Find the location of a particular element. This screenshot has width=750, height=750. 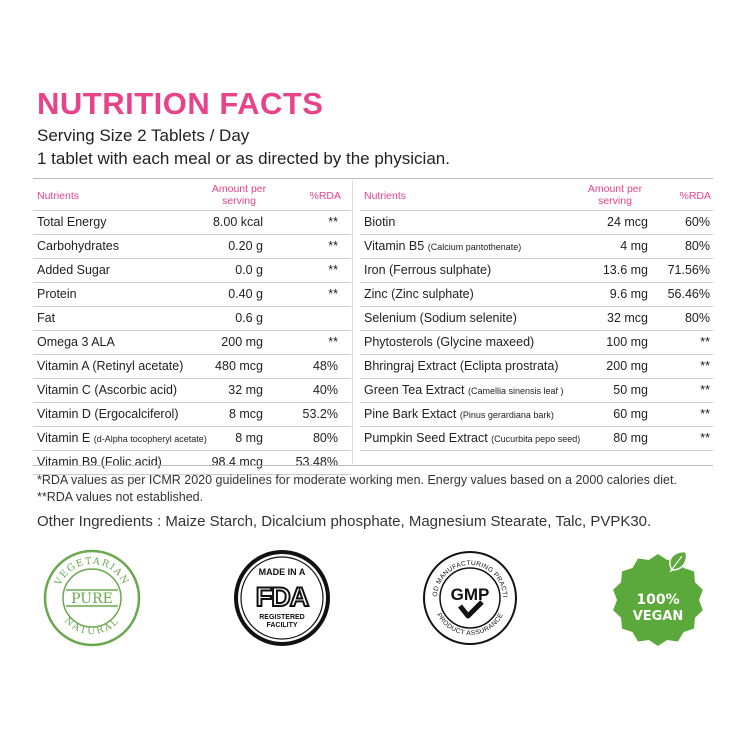

vegan-line1: 100% is located at coordinates (657, 600).